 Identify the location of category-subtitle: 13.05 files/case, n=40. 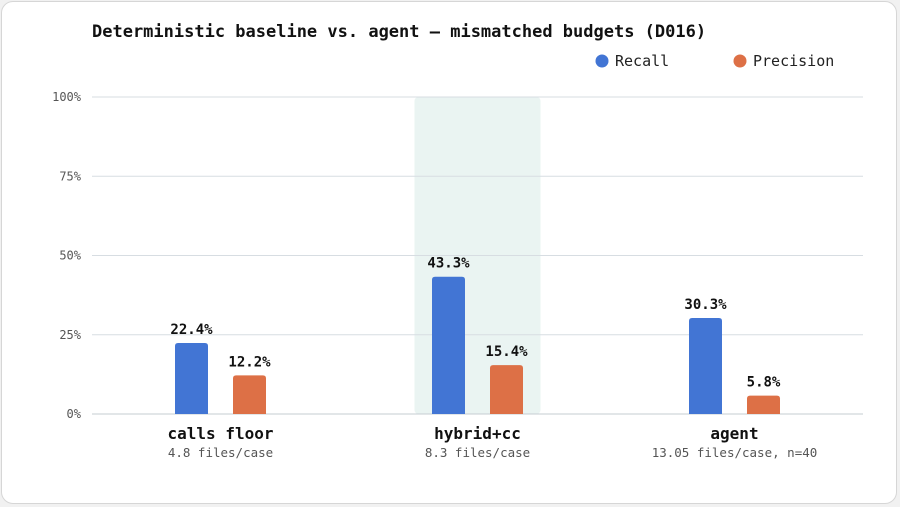
(735, 452).